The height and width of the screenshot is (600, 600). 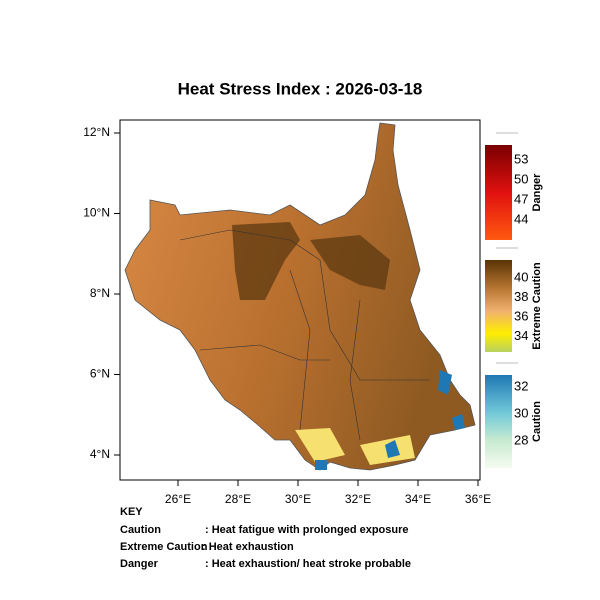 What do you see at coordinates (300, 88) in the screenshot?
I see `map-title: Heat Stress Index : 2026-03-18` at bounding box center [300, 88].